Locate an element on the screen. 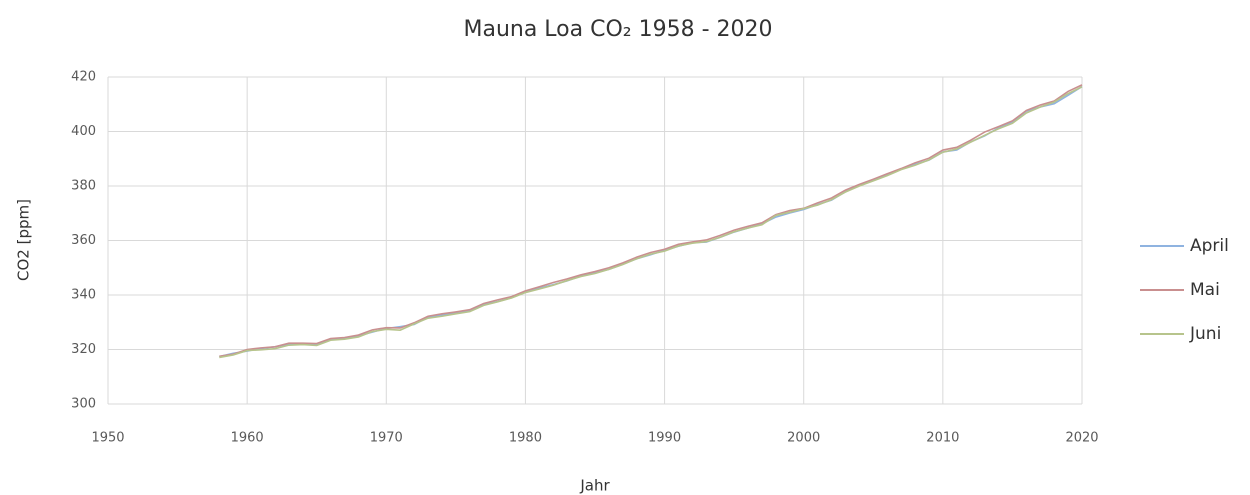  x-tick-label: 1960 is located at coordinates (247, 438).